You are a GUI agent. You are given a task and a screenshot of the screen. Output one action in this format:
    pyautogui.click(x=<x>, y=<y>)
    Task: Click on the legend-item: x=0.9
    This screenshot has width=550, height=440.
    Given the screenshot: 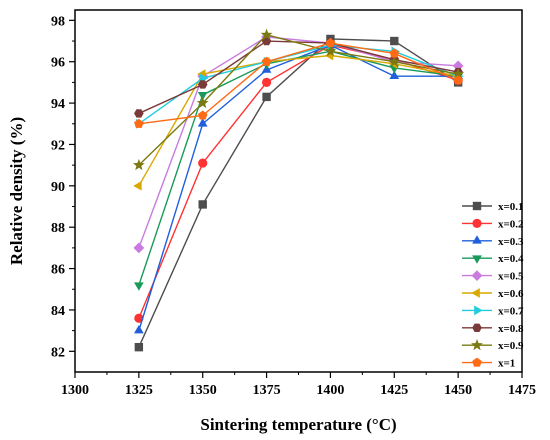 What is the action you would take?
    pyautogui.click(x=493, y=345)
    